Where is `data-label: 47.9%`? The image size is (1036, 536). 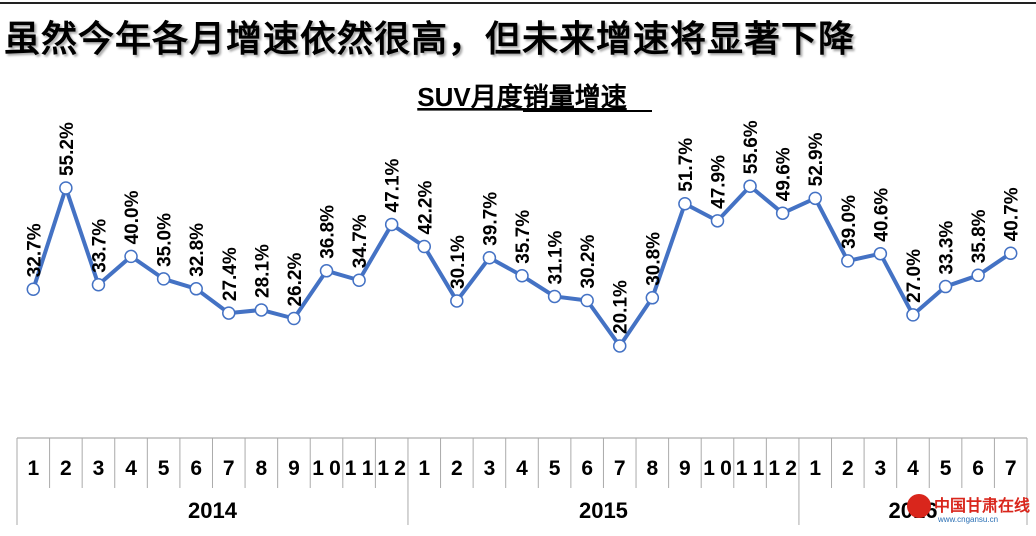
data-label: 47.9% is located at coordinates (718, 182).